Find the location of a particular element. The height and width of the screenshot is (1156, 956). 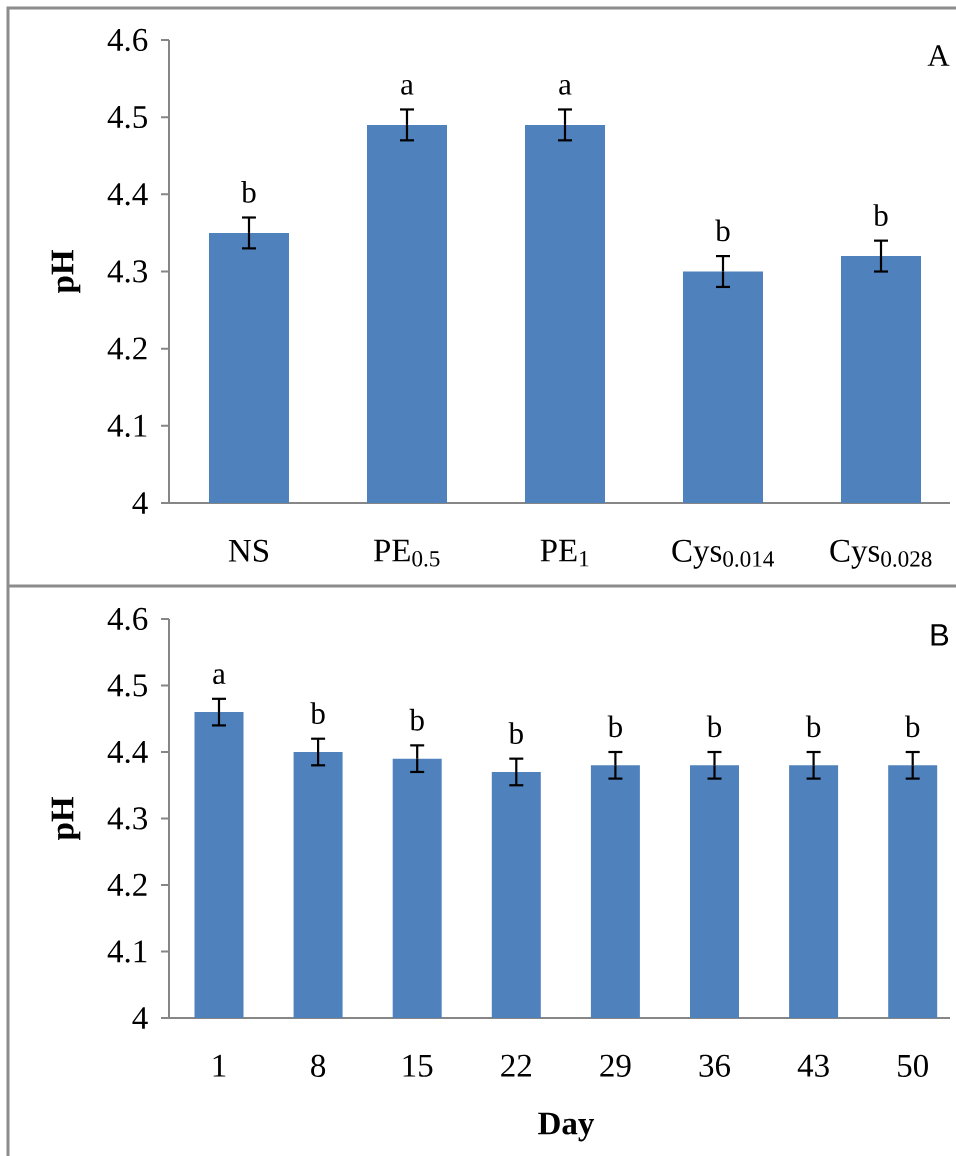

annotation: B is located at coordinates (940, 635).